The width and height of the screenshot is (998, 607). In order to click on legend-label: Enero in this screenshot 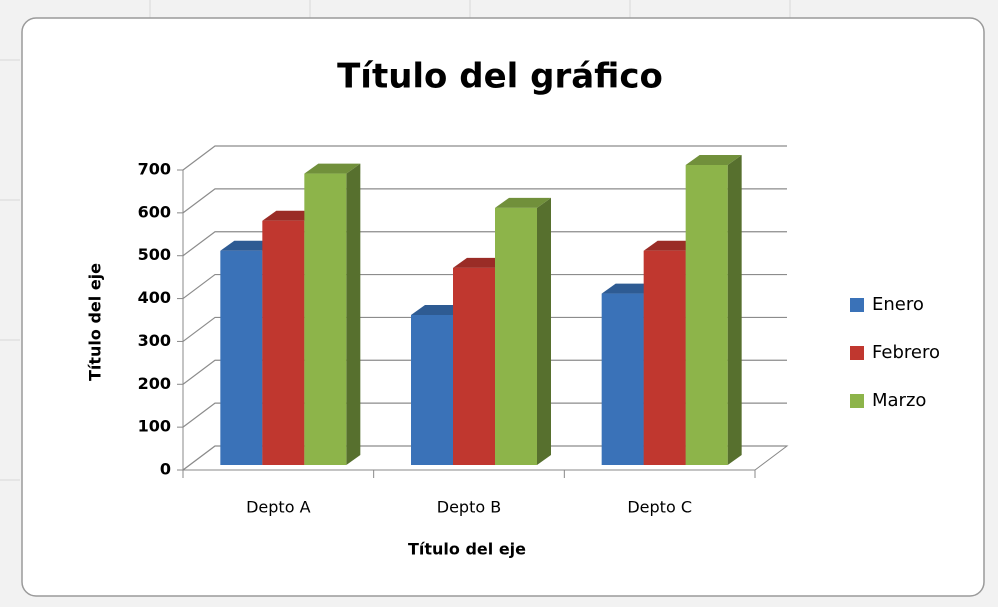, I will do `click(898, 304)`.